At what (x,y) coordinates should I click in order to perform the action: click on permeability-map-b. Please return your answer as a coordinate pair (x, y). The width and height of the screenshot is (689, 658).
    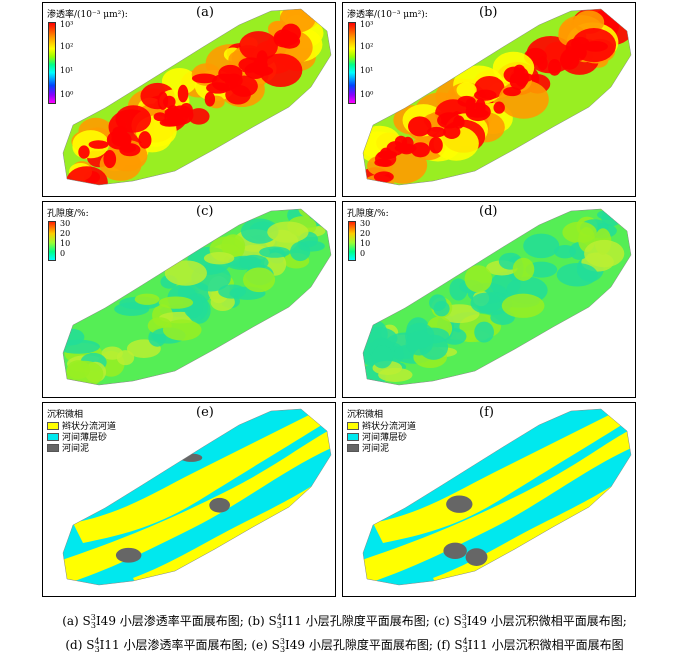
    Looking at the image, I should click on (497, 97).